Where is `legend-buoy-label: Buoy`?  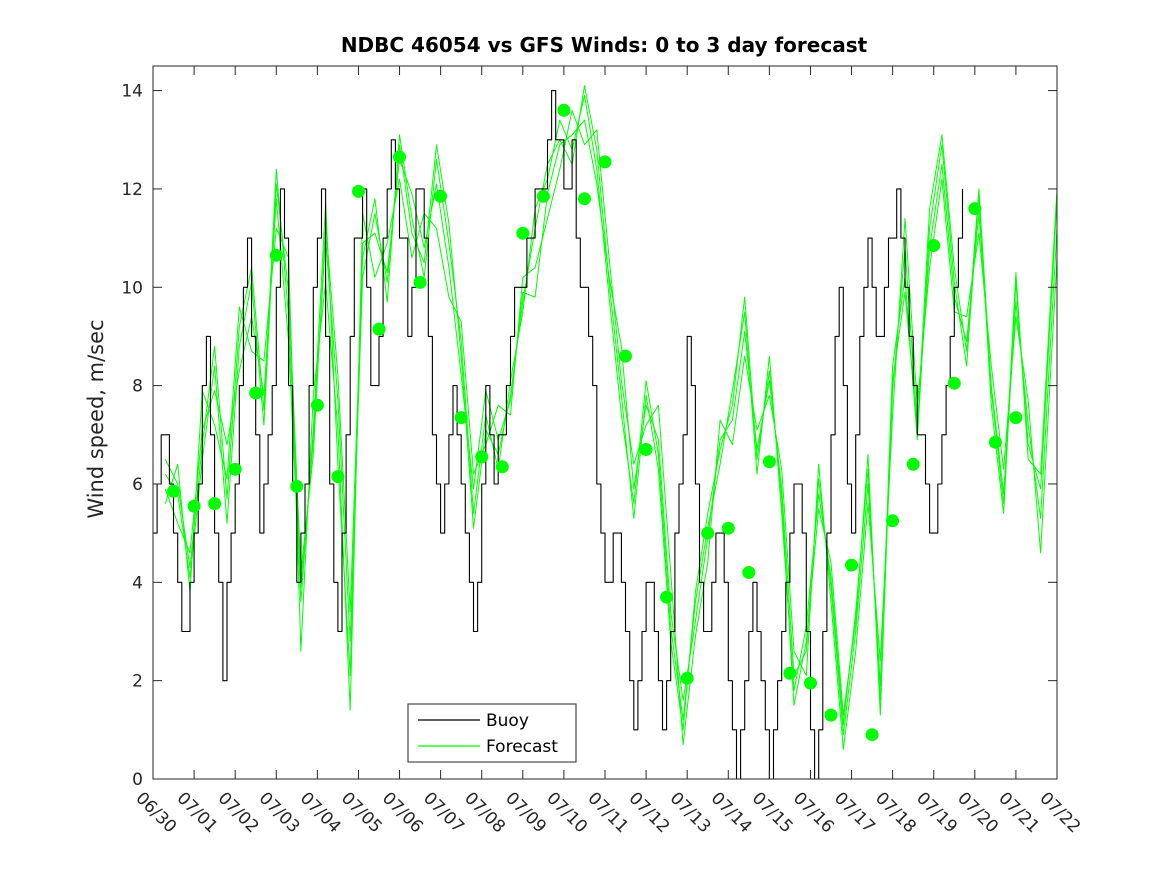 legend-buoy-label: Buoy is located at coordinates (507, 721).